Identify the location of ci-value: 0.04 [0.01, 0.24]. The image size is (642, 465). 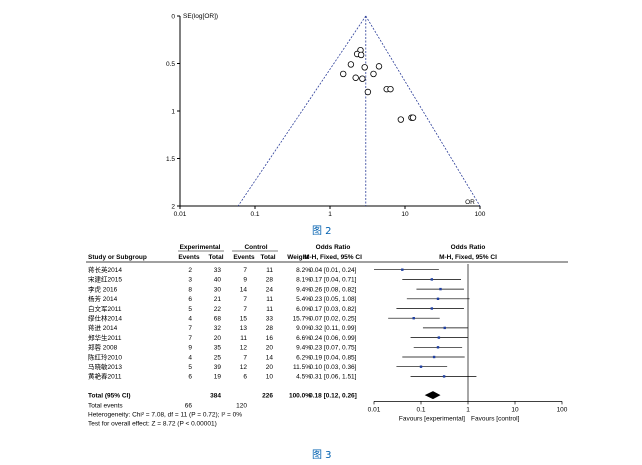
(333, 270).